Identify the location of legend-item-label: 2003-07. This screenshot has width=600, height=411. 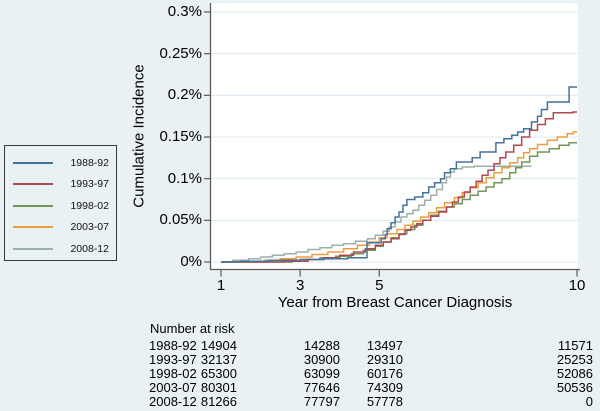
(89, 227).